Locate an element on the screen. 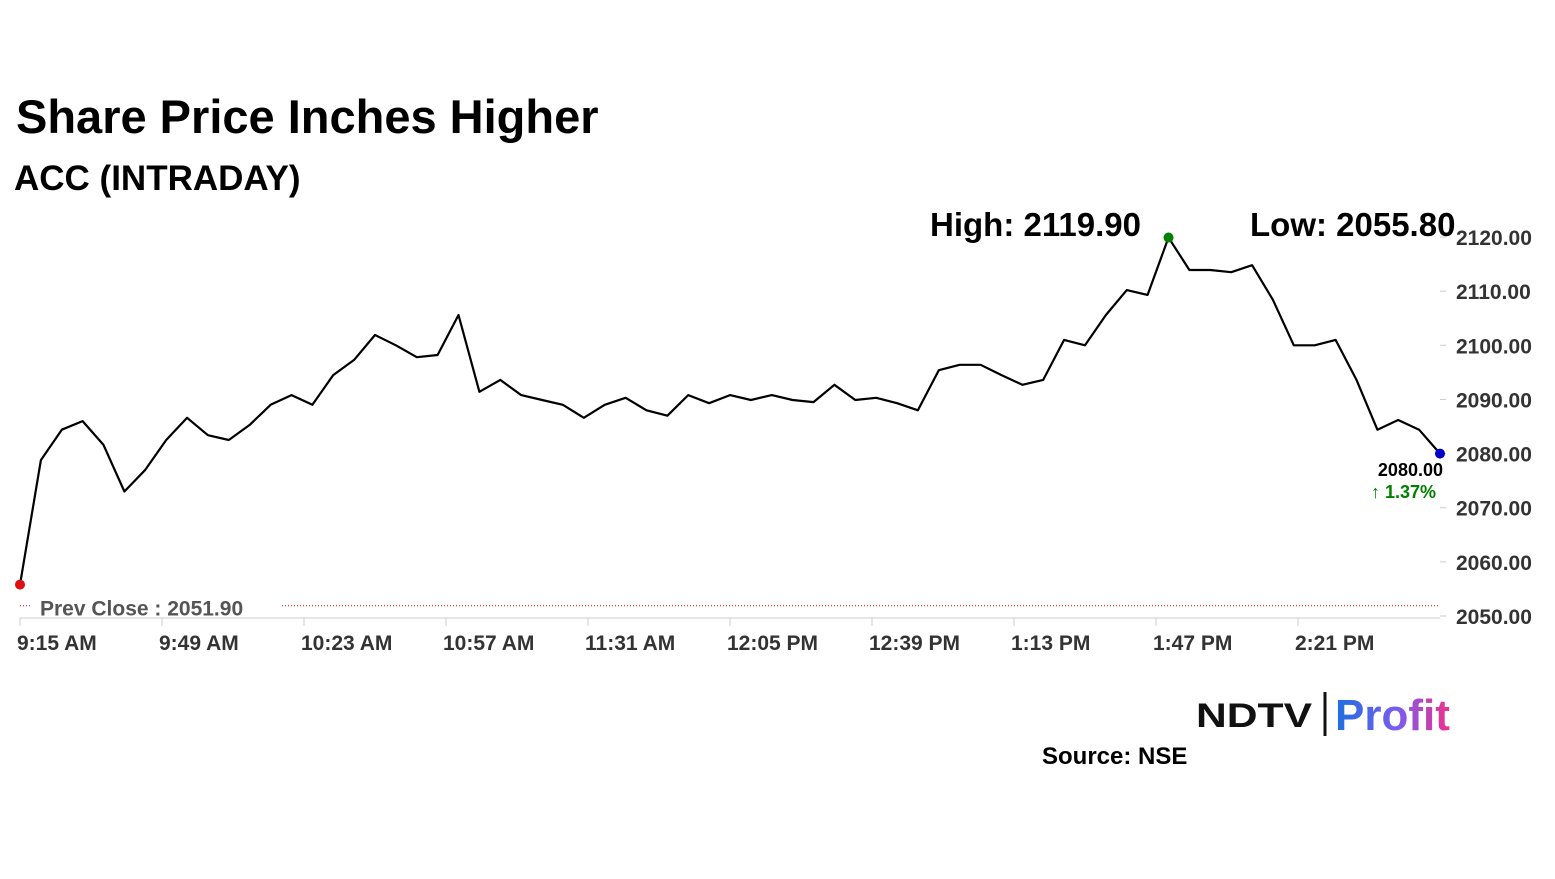  high-label: High: 2119.90 is located at coordinates (1035, 224).